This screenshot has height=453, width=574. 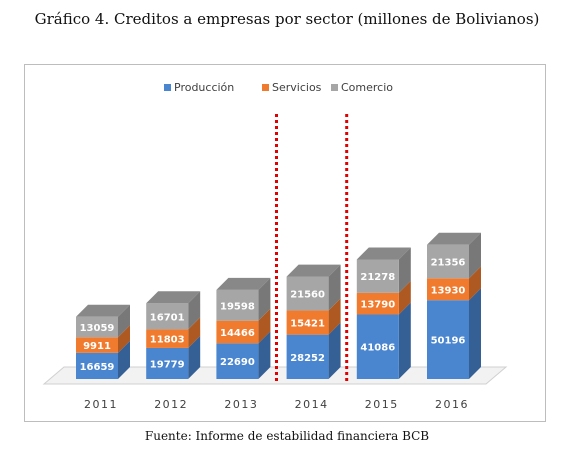 I want to click on data-label-2011-1: 9911, so click(x=97, y=346).